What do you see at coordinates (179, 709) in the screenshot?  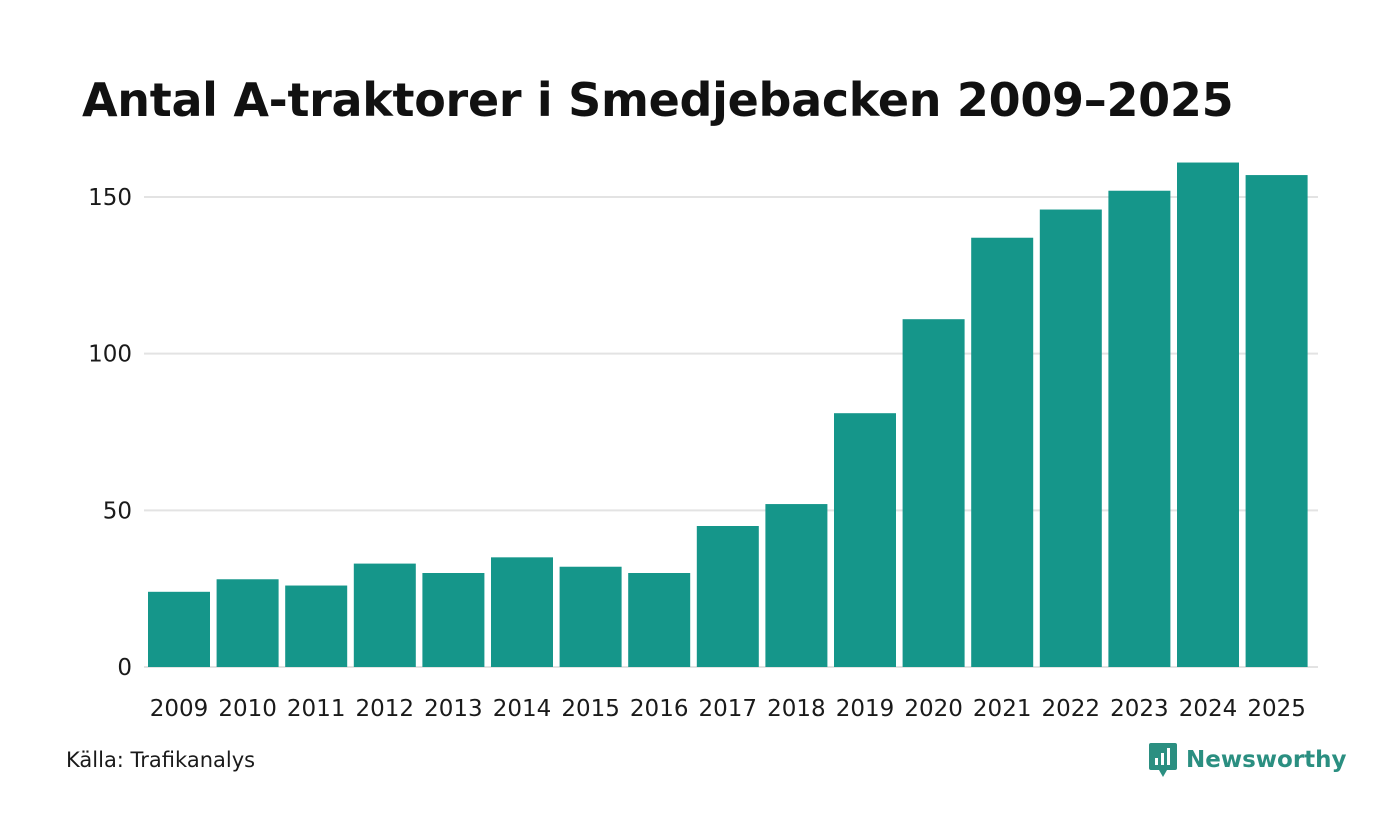 I see `x-tick-label: 2009` at bounding box center [179, 709].